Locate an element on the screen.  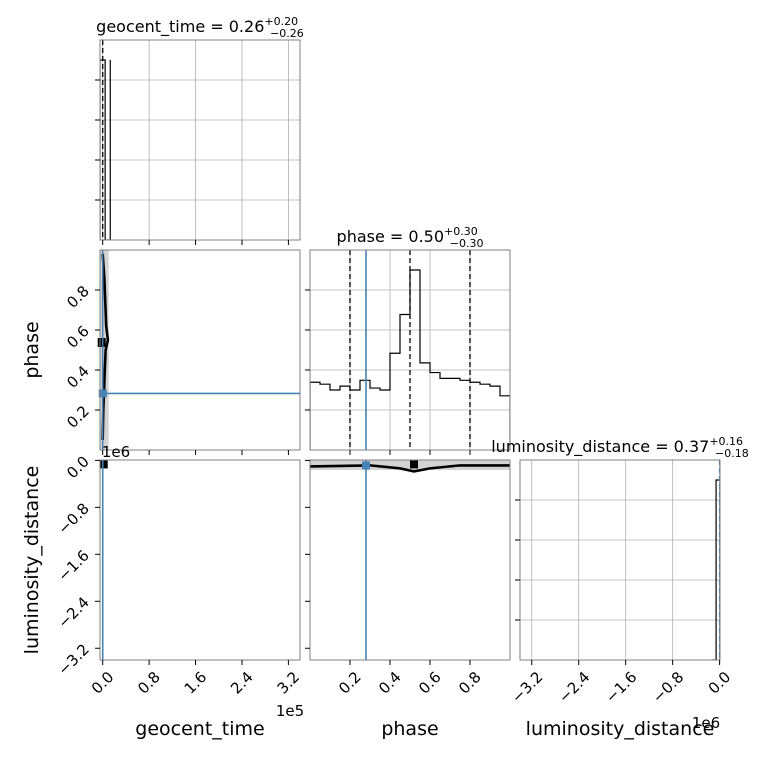
density-peak-geocent-lum is located at coordinates (104, 464).